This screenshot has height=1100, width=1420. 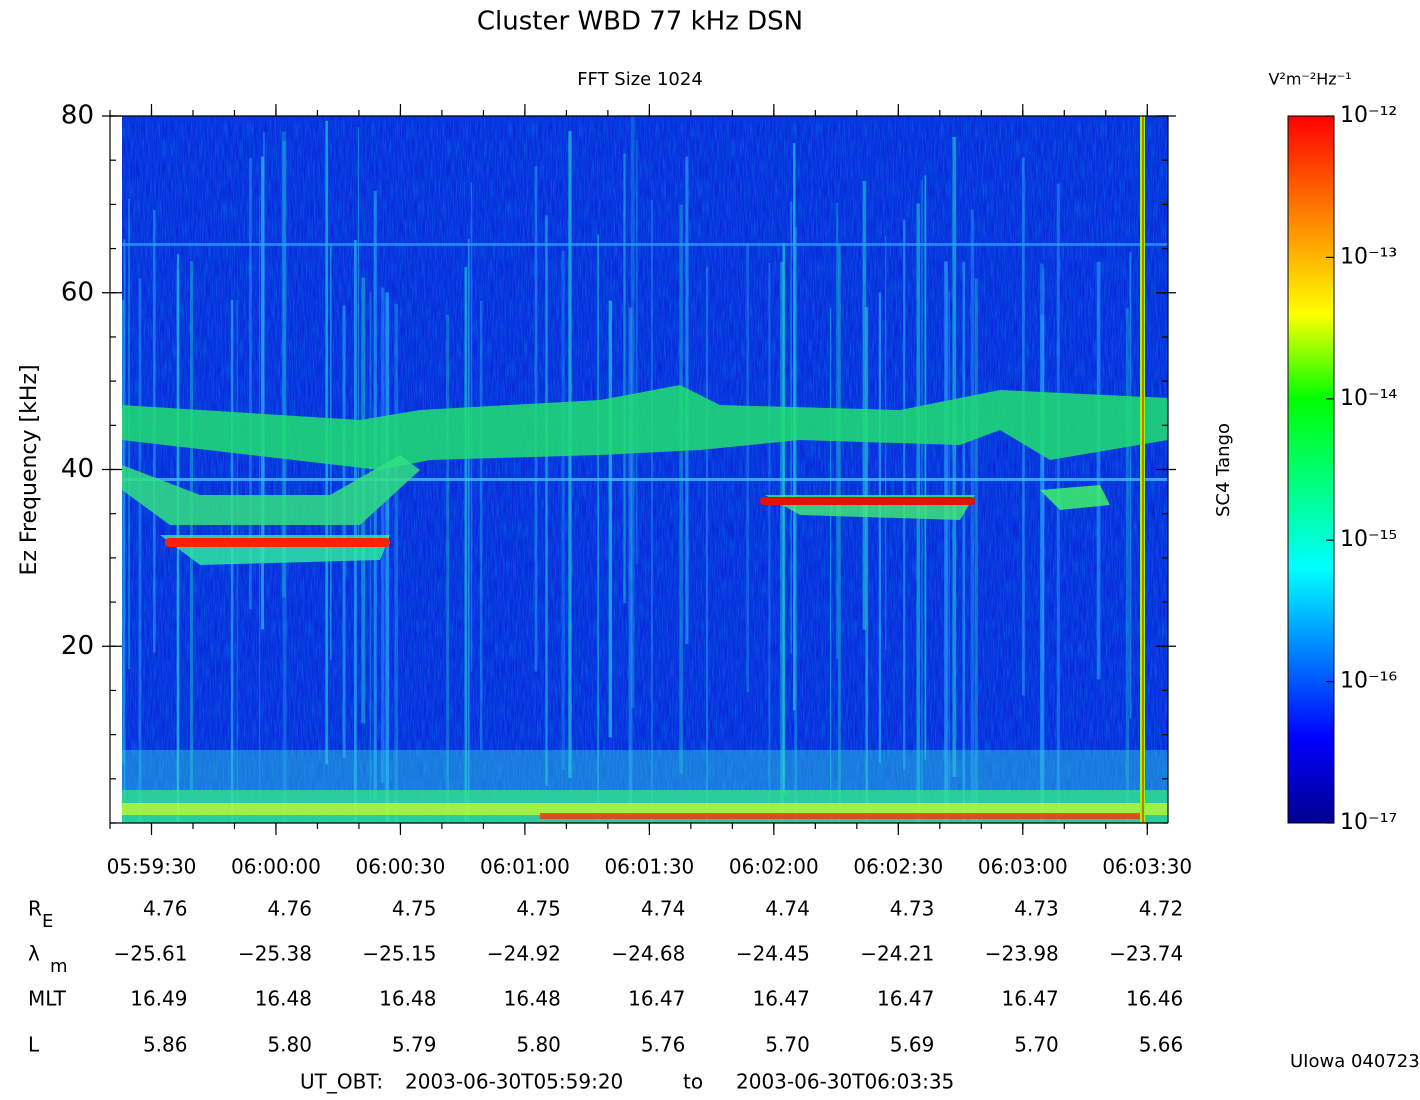 I want to click on row-label: MLT, so click(x=47, y=999).